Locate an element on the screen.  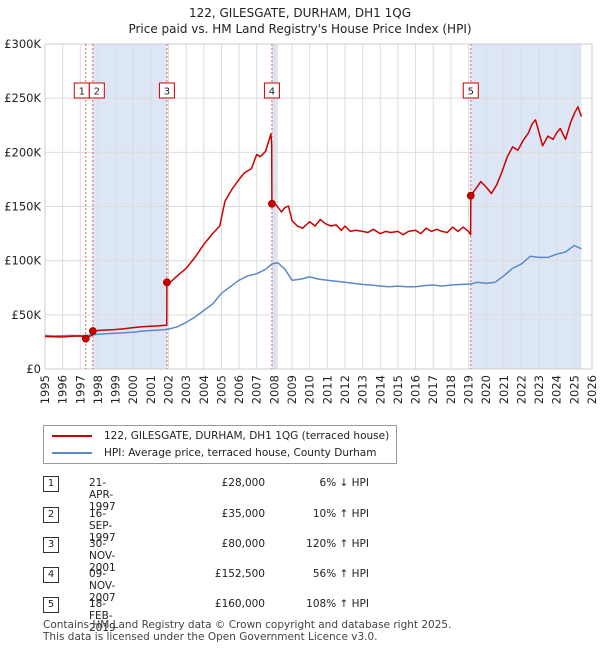
x-tick-label: 1998 is located at coordinates (98, 389).